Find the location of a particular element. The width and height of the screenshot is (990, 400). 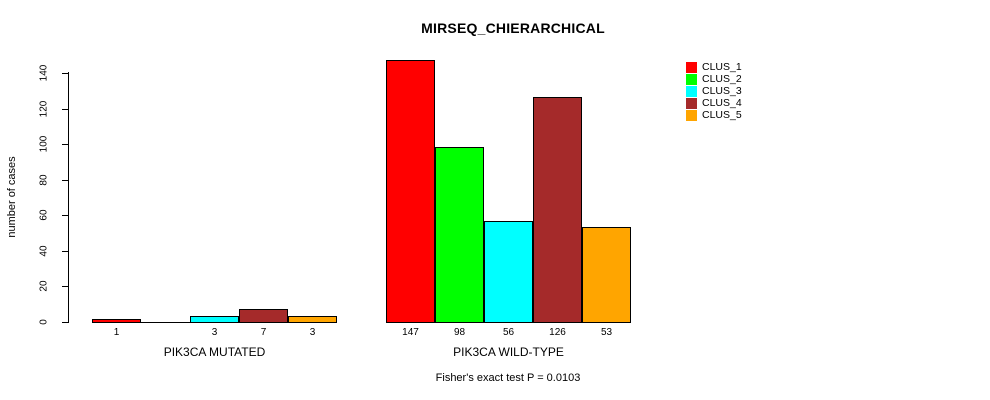

x-group-label-mutated: PIK3CA MUTATED is located at coordinates (214, 352).